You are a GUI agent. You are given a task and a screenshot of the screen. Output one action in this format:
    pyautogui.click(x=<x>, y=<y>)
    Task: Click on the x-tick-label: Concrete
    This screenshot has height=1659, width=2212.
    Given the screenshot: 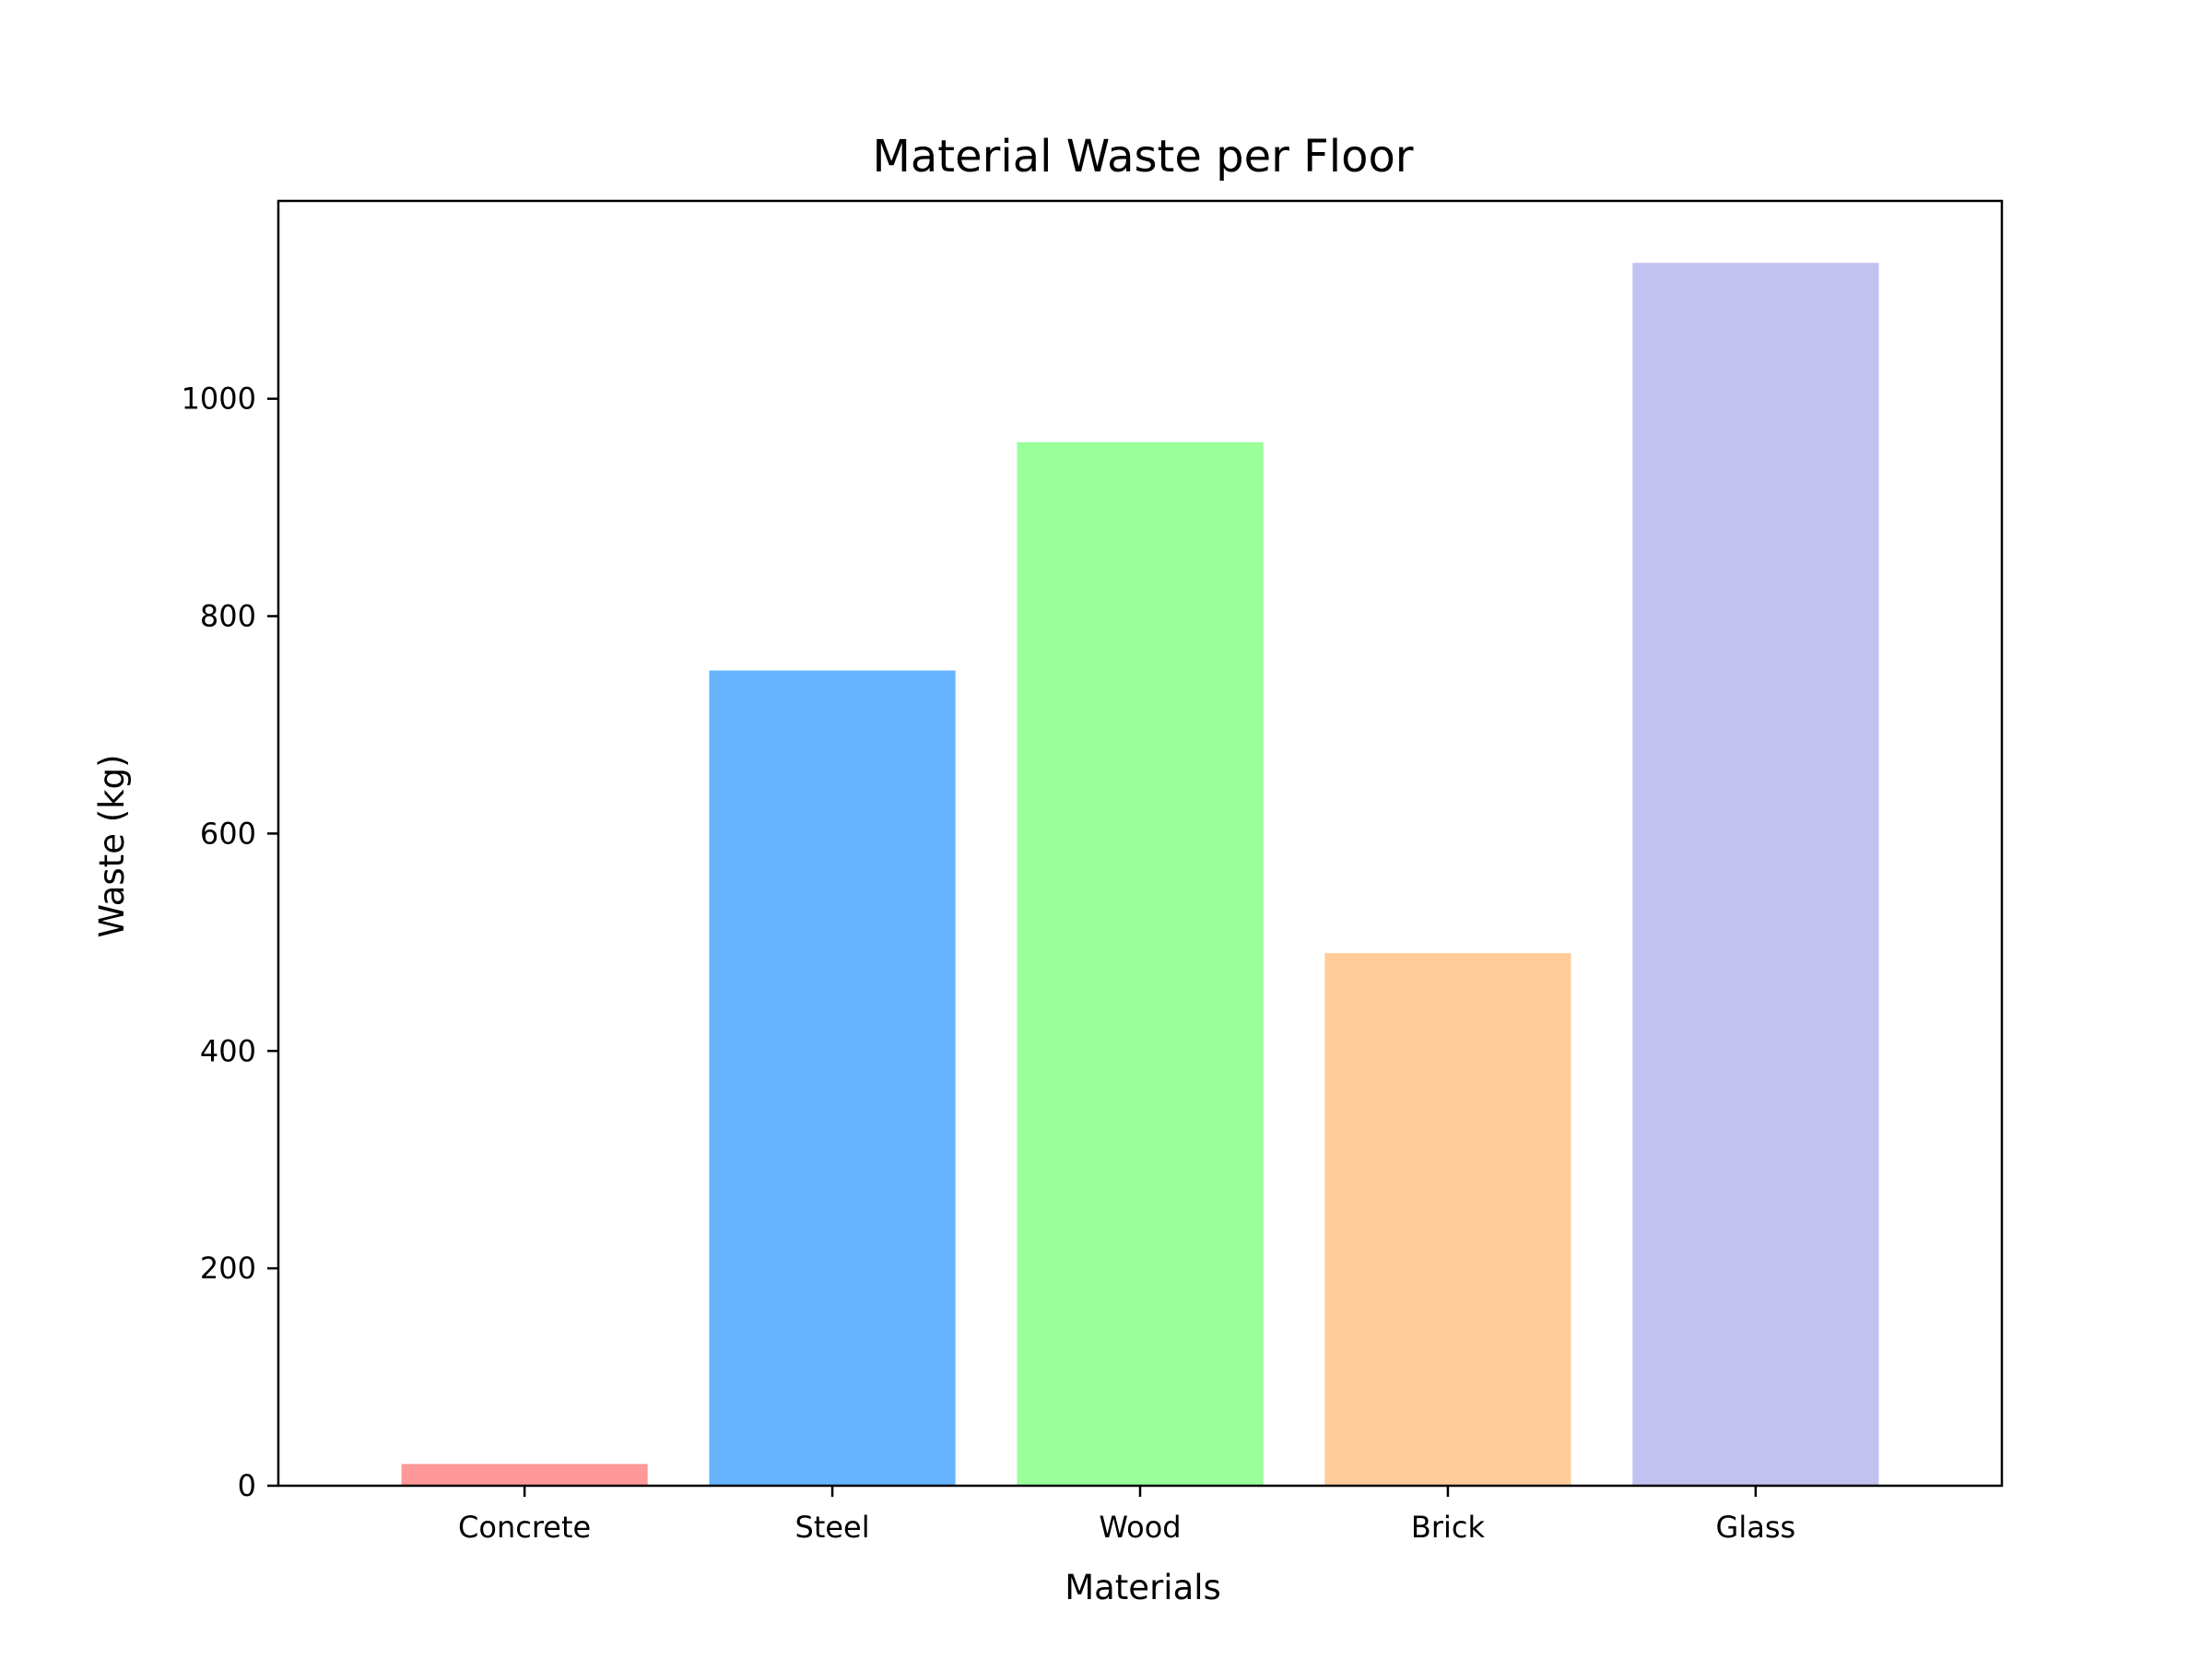 What is the action you would take?
    pyautogui.click(x=524, y=1527)
    